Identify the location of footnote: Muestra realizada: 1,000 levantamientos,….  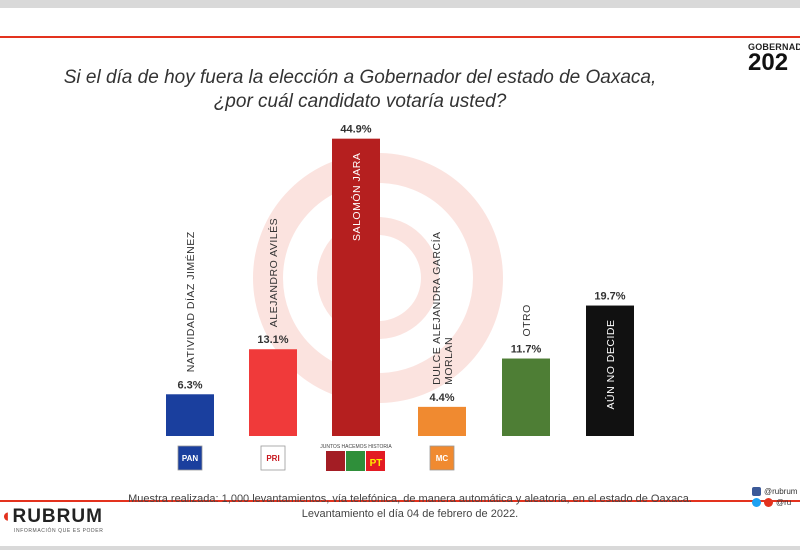
(410, 507).